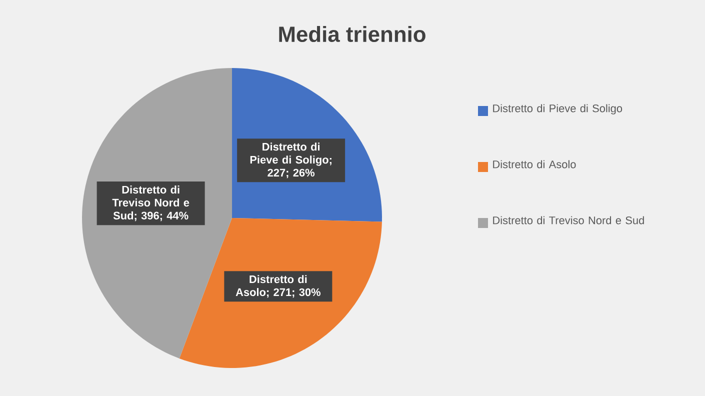  Describe the element at coordinates (557, 109) in the screenshot. I see `legend-label: Distretto di Pieve di Soligo` at that location.